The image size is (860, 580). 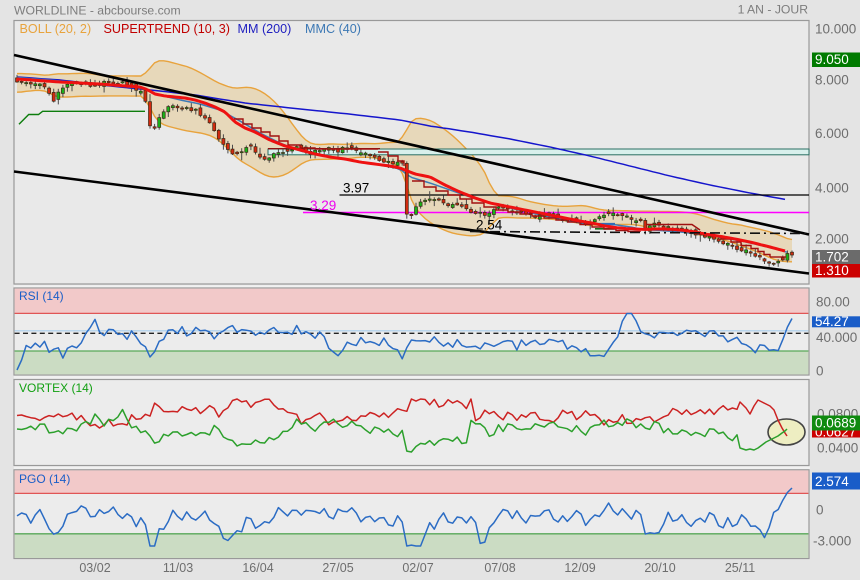 I want to click on svg-text: 3.29, so click(x=323, y=205).